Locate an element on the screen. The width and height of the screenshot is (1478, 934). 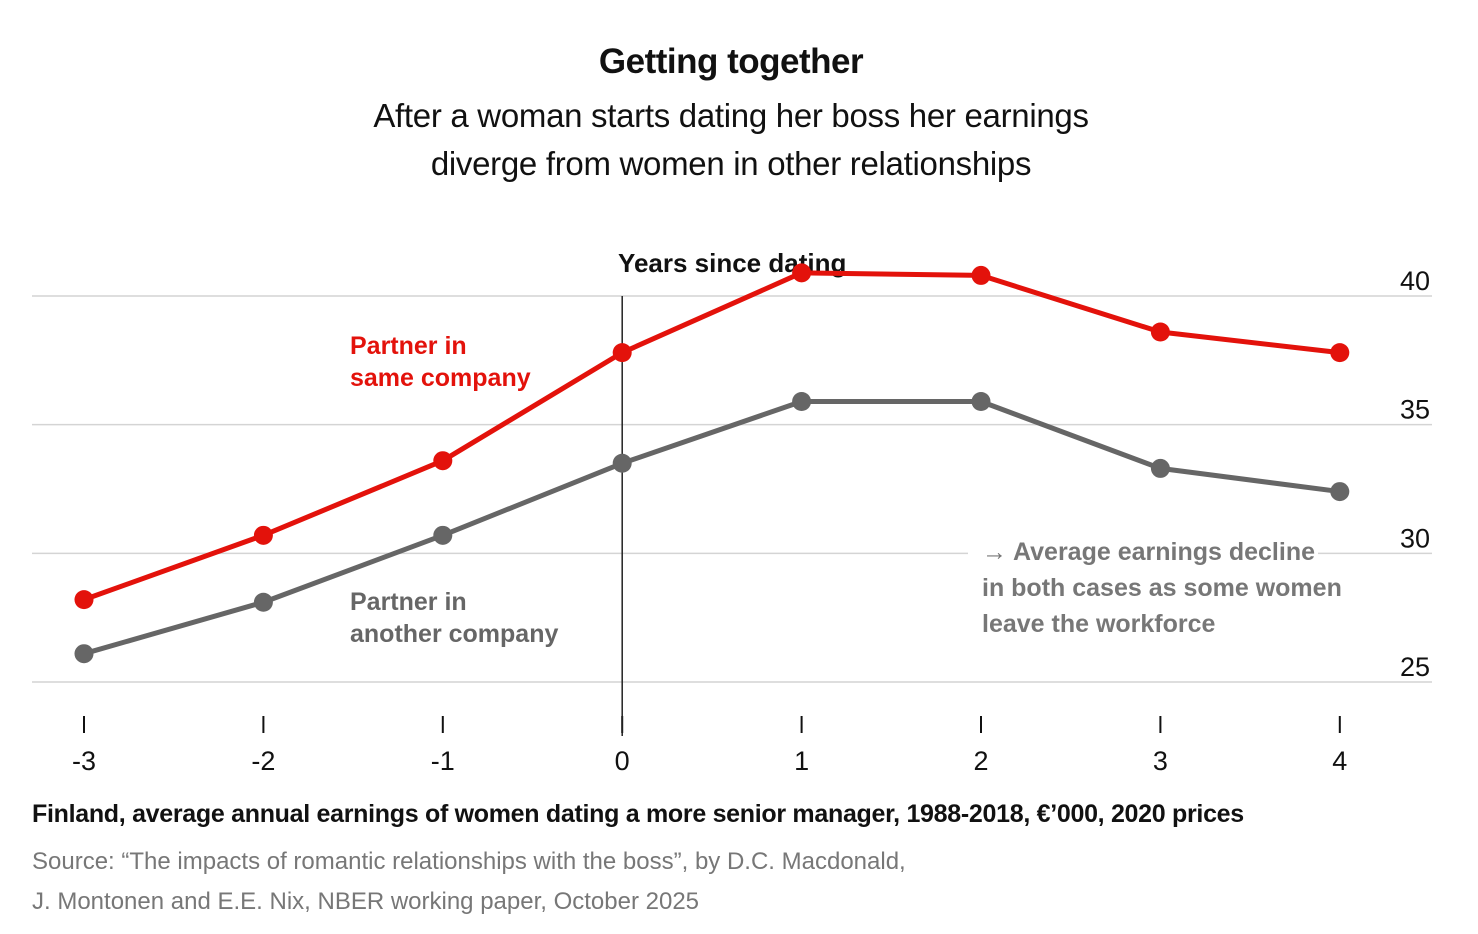
annotation-text: in both cases as some women is located at coordinates (1162, 588).